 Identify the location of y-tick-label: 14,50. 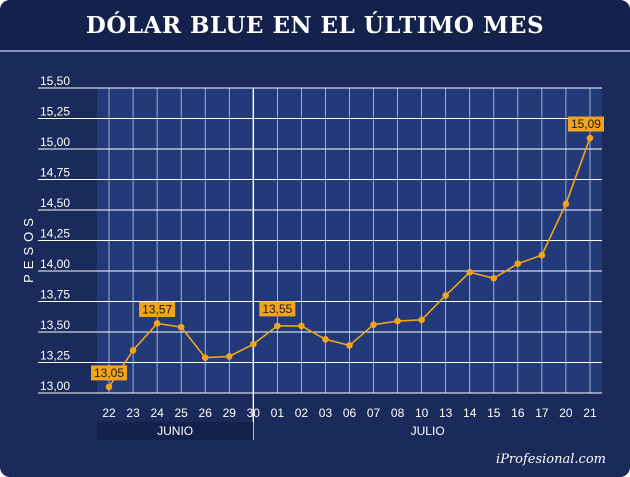
(55, 203).